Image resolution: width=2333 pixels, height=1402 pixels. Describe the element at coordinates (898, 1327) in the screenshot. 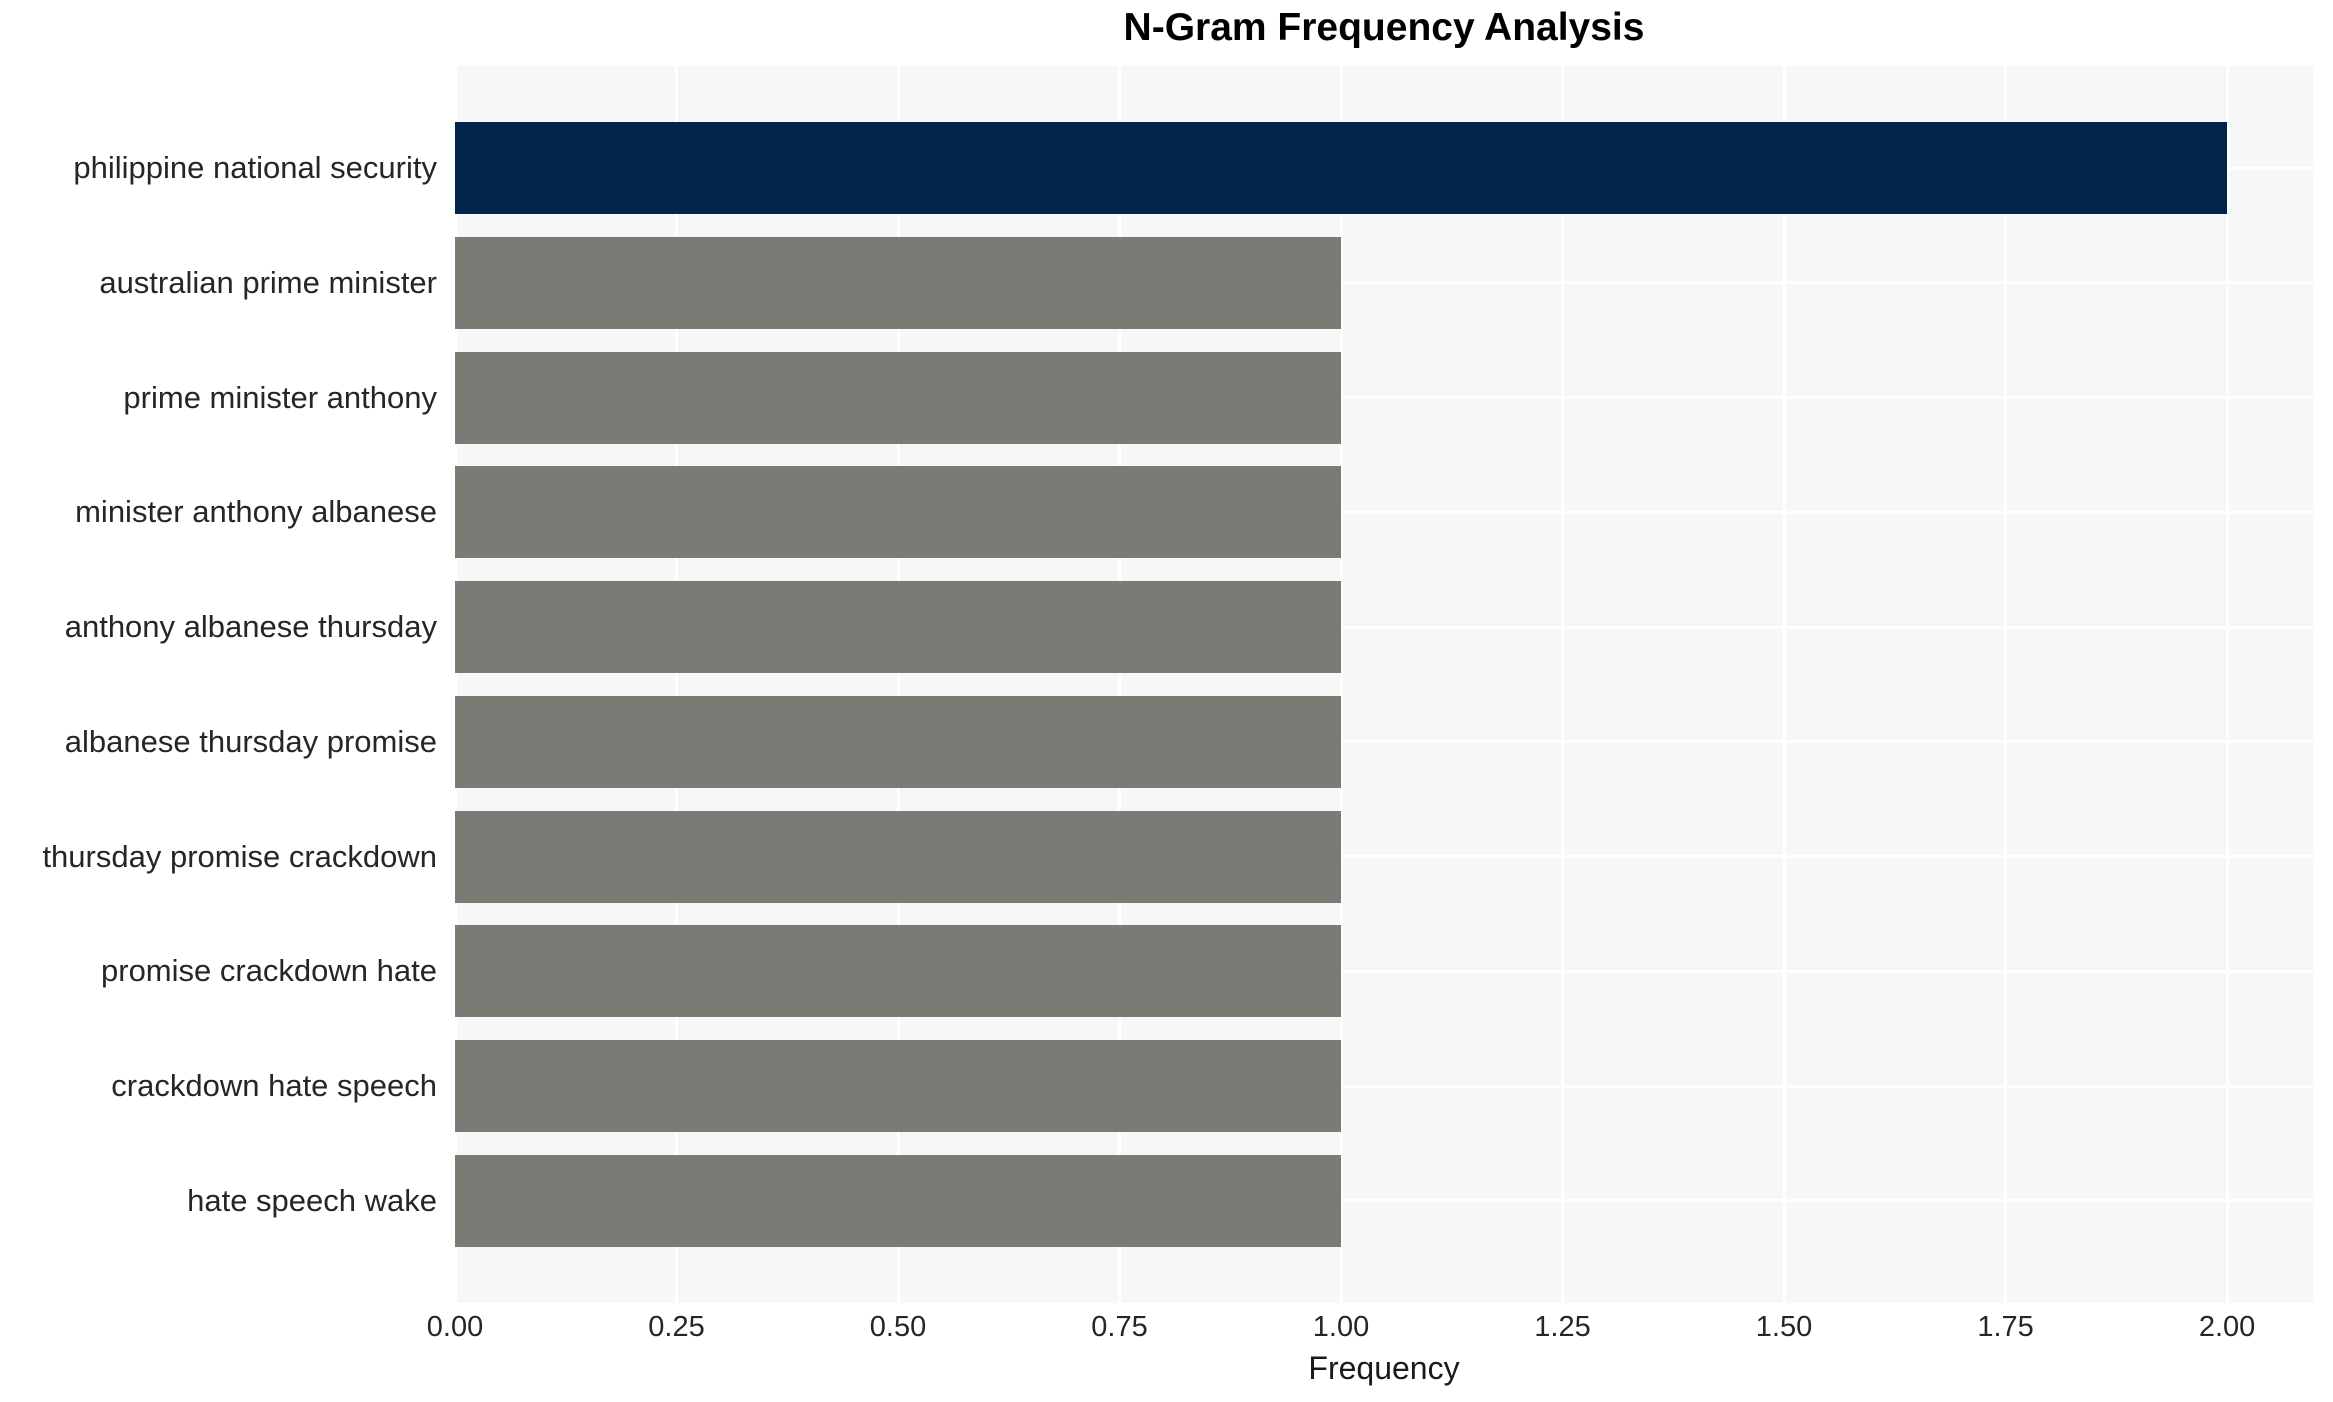

I see `x-tick-label: 0.50` at that location.